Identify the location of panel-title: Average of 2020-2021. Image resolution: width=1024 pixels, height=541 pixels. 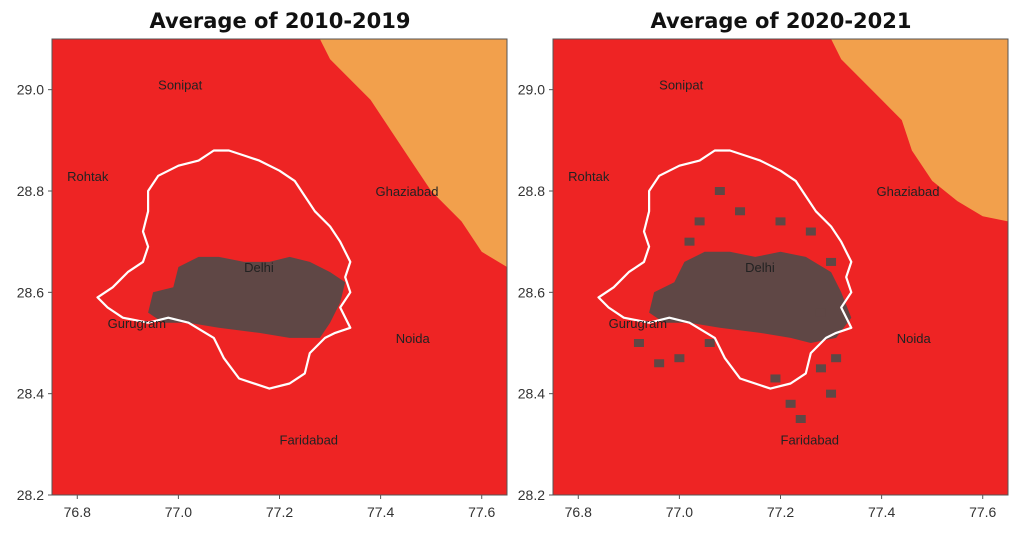
(780, 21).